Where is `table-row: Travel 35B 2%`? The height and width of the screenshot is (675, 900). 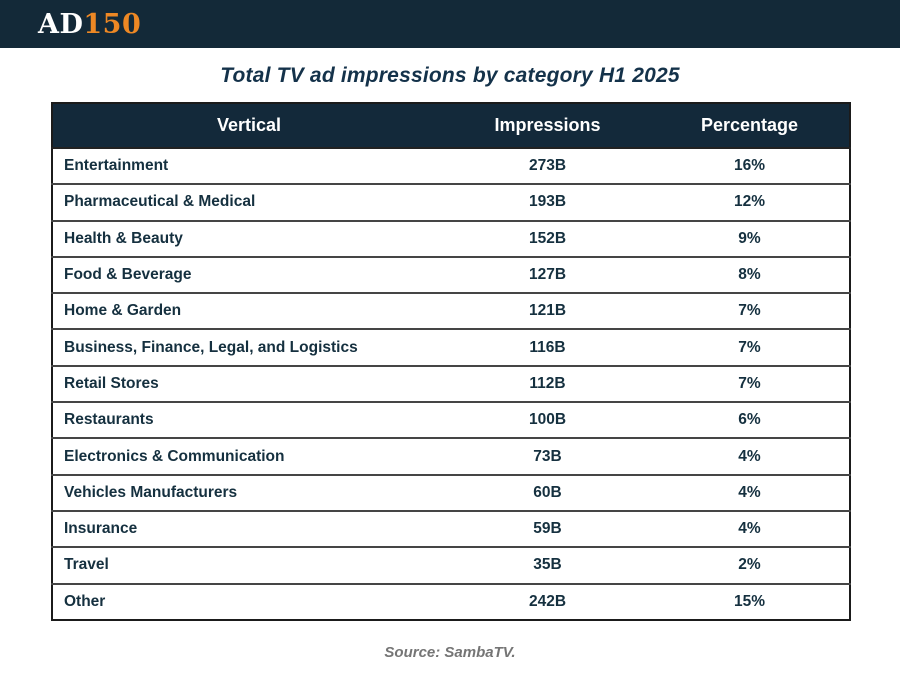 table-row: Travel 35B 2% is located at coordinates (451, 565).